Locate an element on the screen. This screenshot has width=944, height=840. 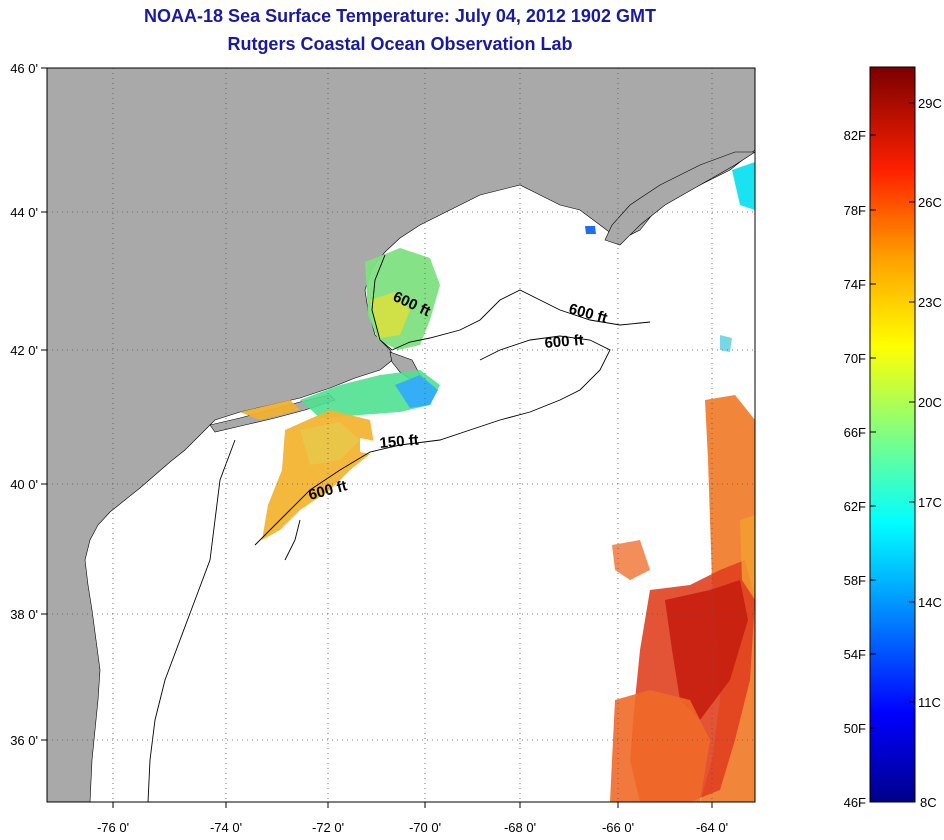
contour-label: 150 ft is located at coordinates (399, 442).